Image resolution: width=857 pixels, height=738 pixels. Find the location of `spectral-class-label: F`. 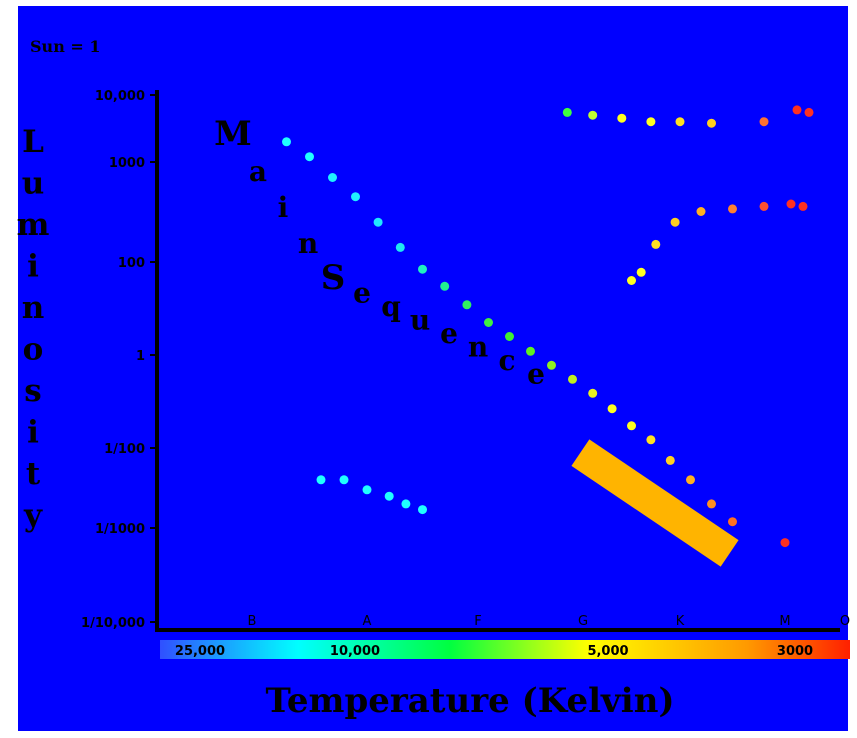

spectral-class-label: F is located at coordinates (477, 621).